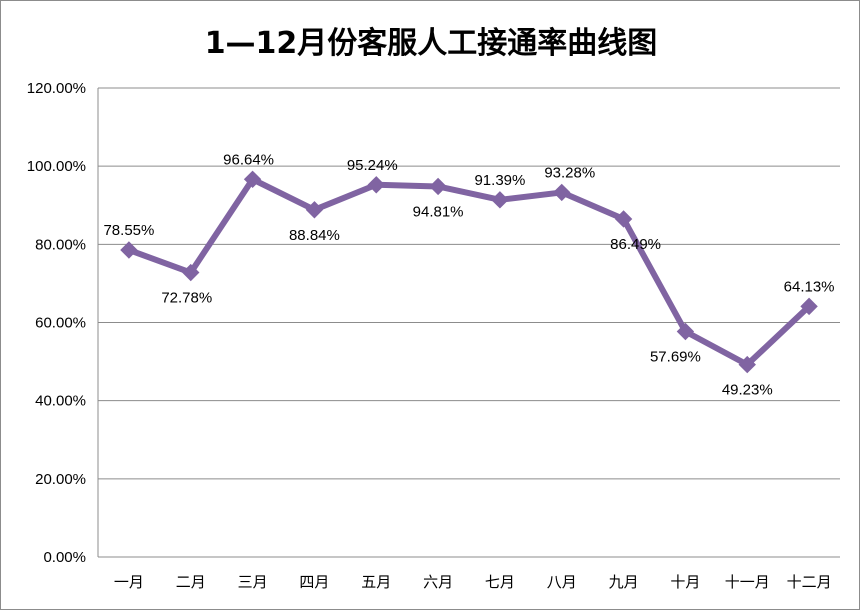 The image size is (862, 612). What do you see at coordinates (60, 479) in the screenshot?
I see `y-tick-label: 20.00%` at bounding box center [60, 479].